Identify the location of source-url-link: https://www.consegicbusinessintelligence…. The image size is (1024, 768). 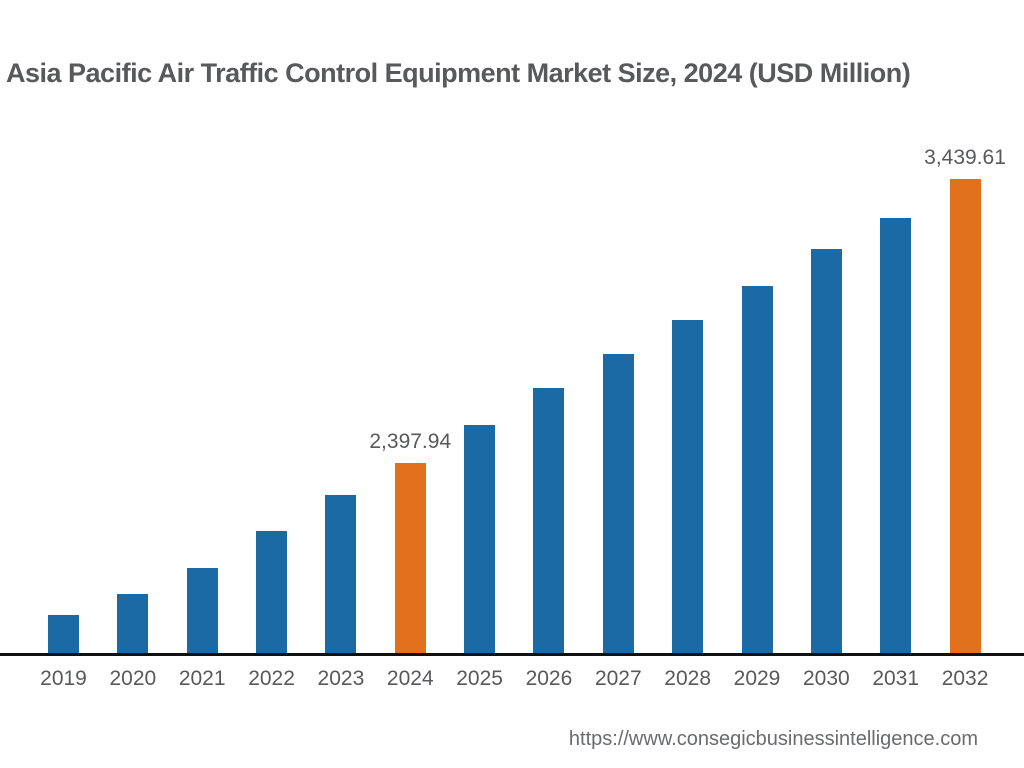
(773, 739).